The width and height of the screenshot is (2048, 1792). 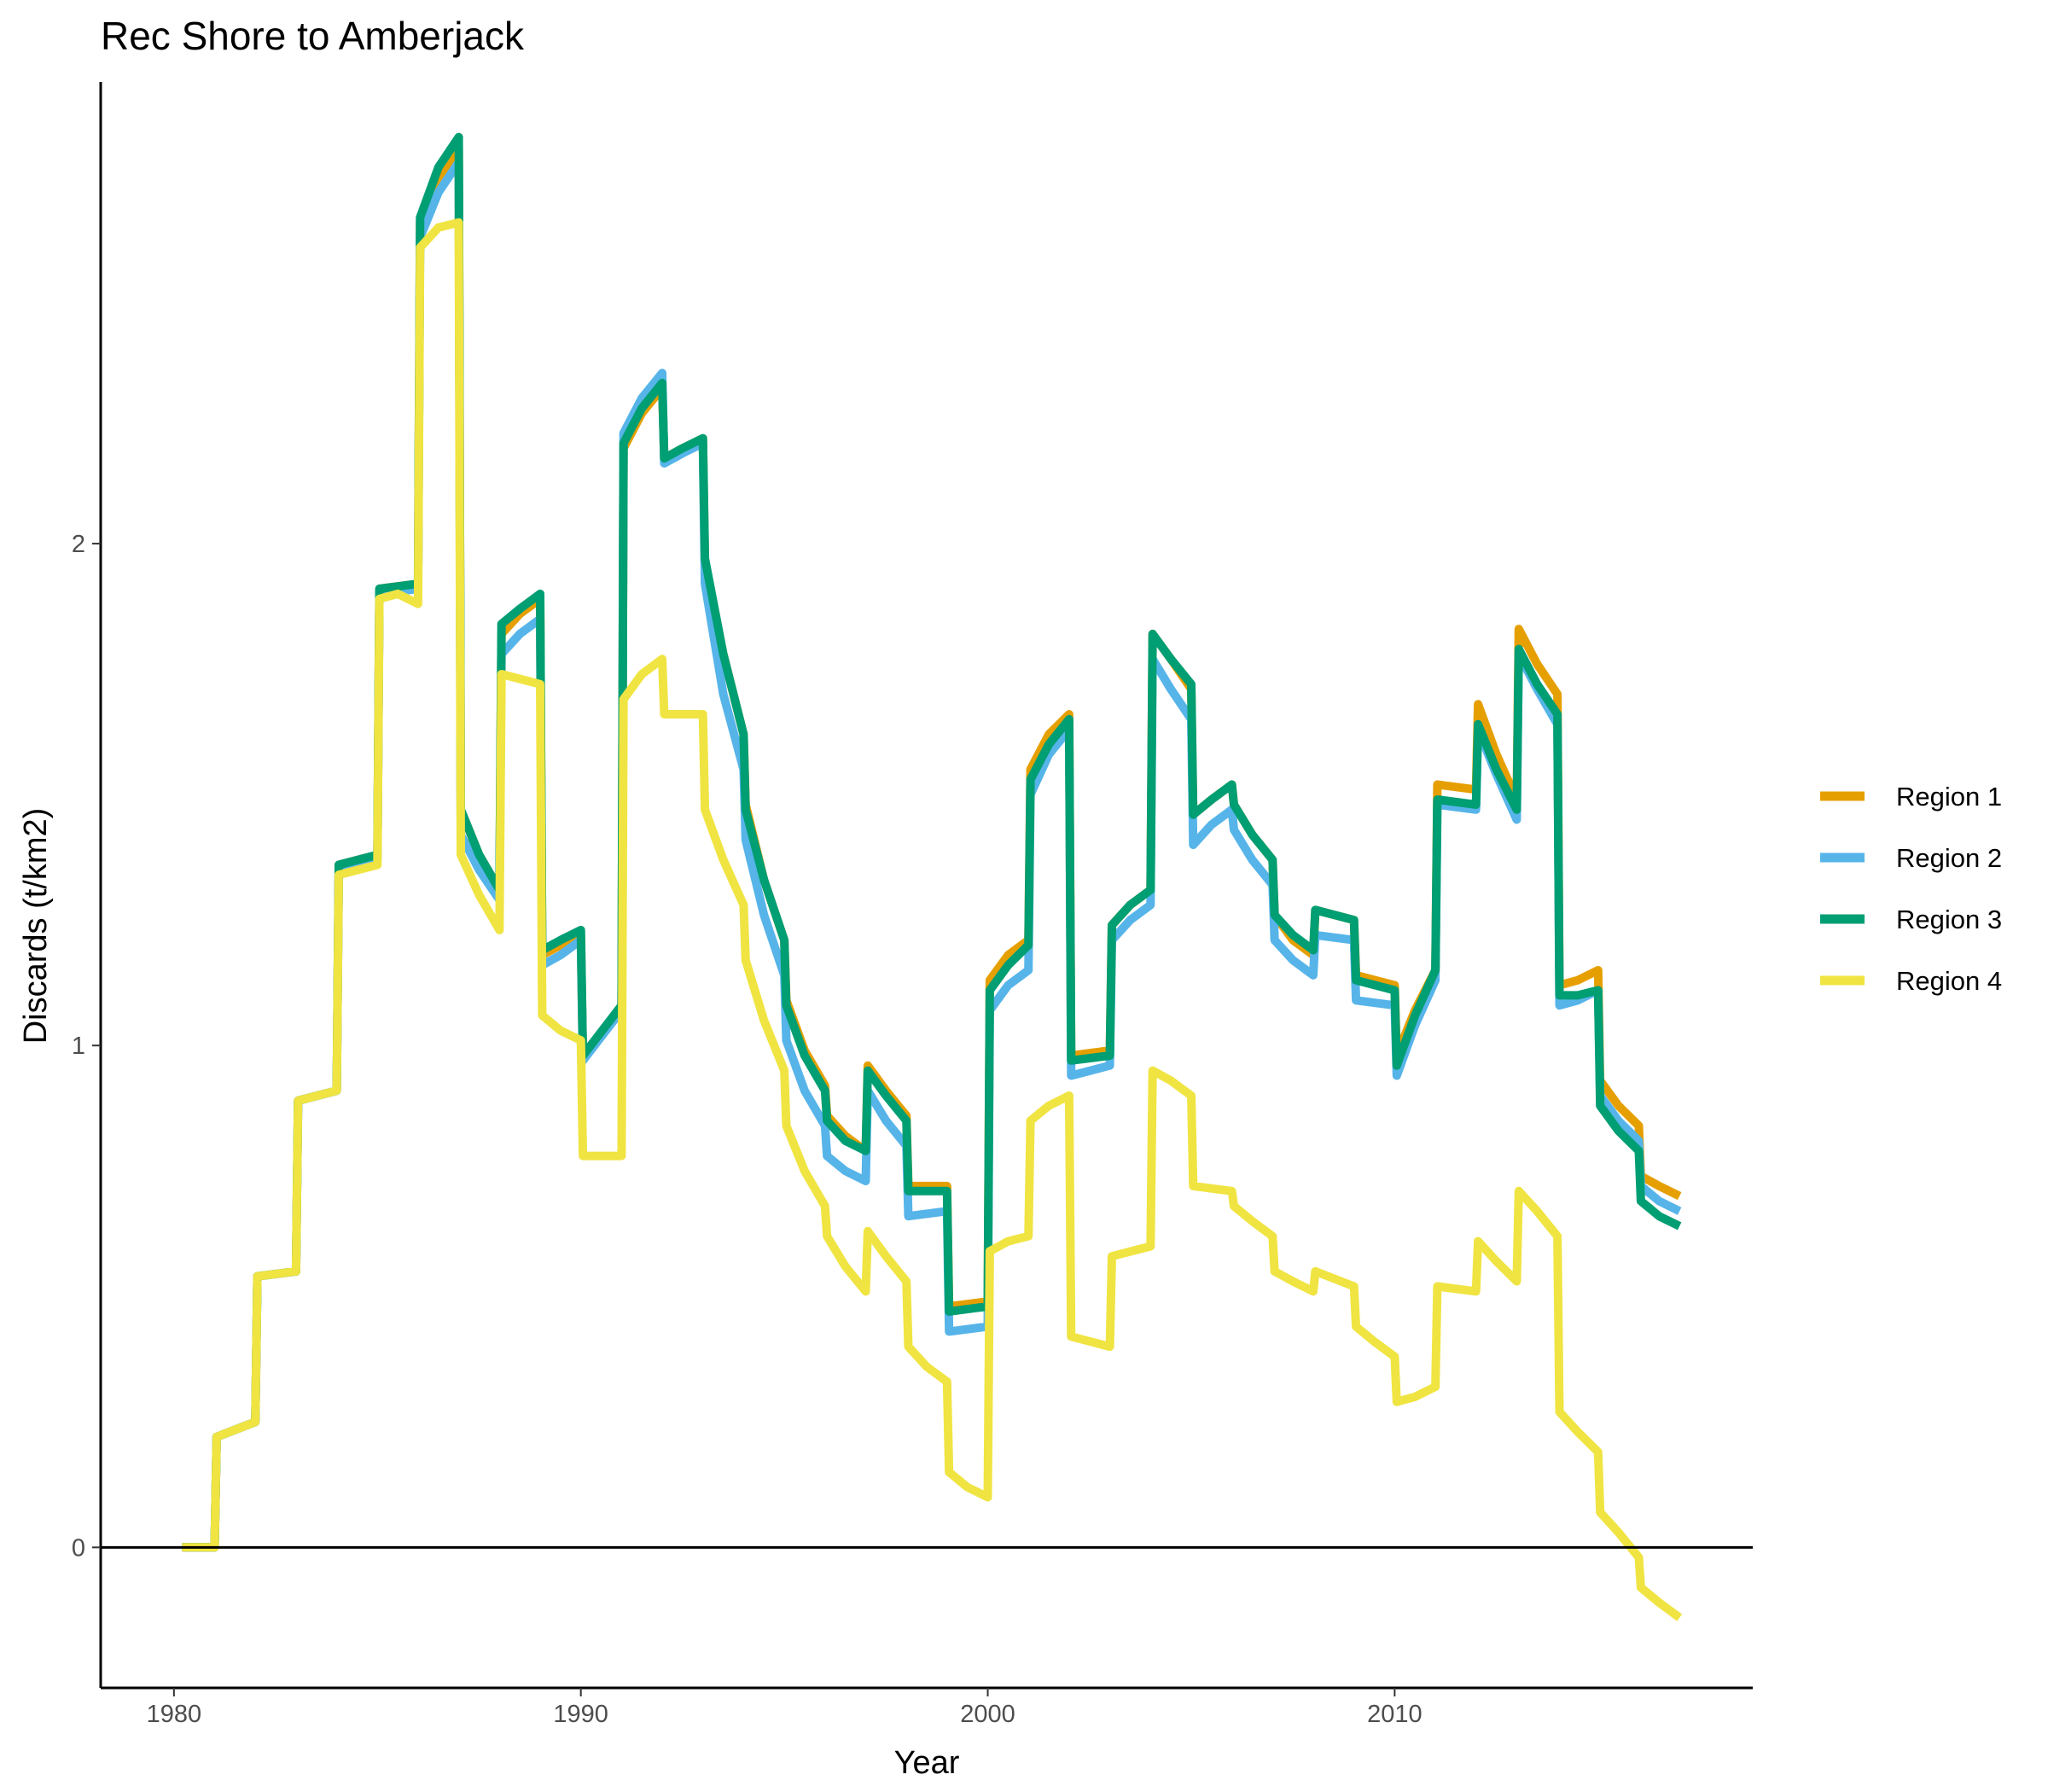 I want to click on chart-title: Rec Shore to Amberjack, so click(x=313, y=36).